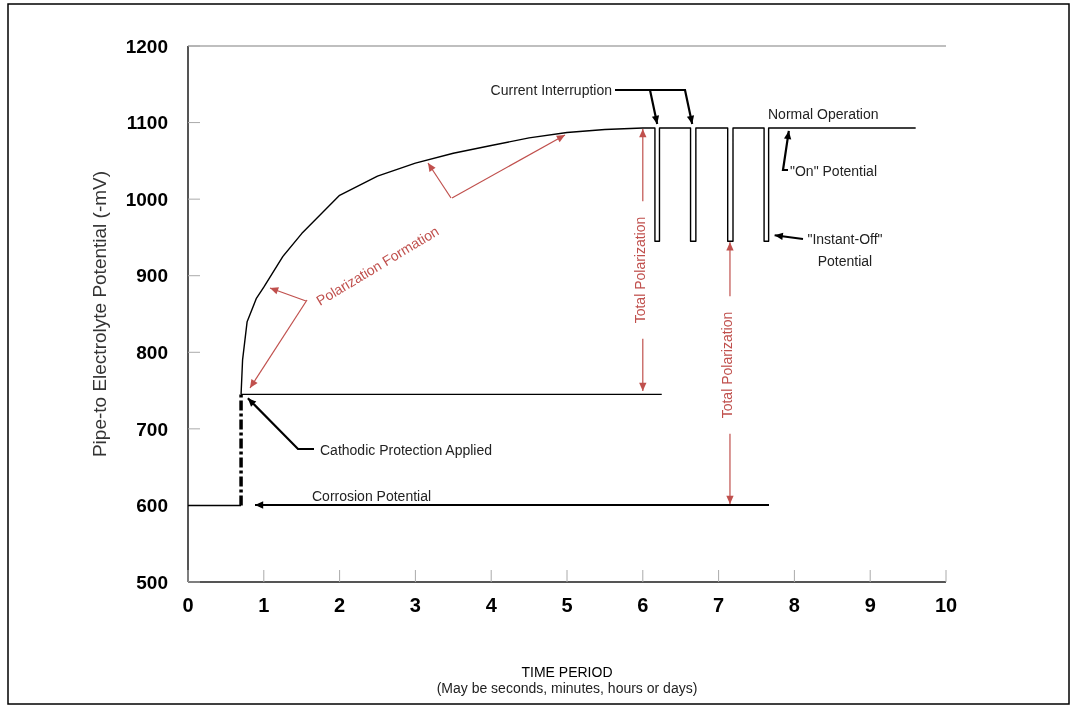  What do you see at coordinates (823, 114) in the screenshot?
I see `annotation: Normal Operation` at bounding box center [823, 114].